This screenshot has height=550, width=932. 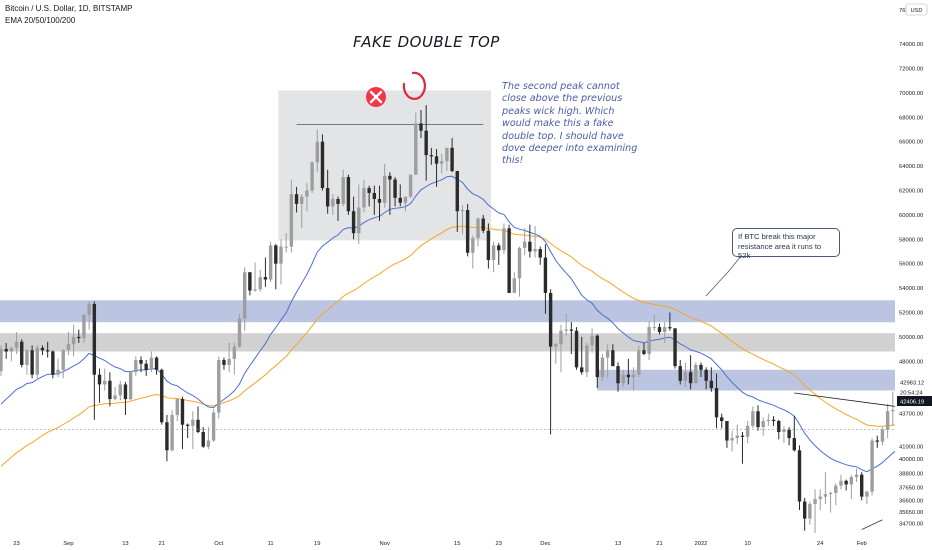 What do you see at coordinates (911, 216) in the screenshot?
I see `price-tick-label: 60000.00` at bounding box center [911, 216].